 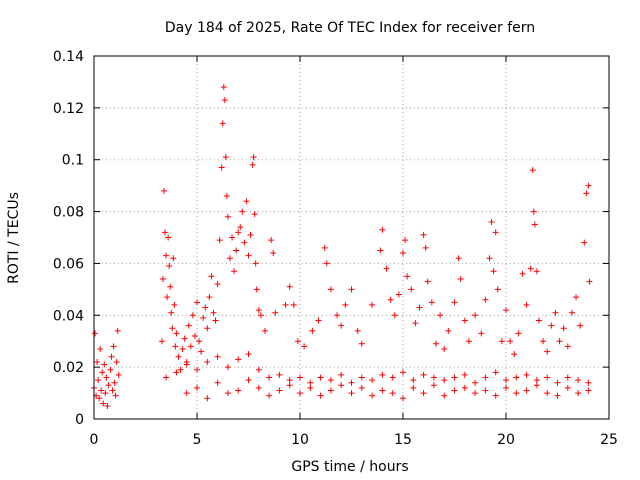 I want to click on y-tick-label: 0.06, so click(x=68, y=264).